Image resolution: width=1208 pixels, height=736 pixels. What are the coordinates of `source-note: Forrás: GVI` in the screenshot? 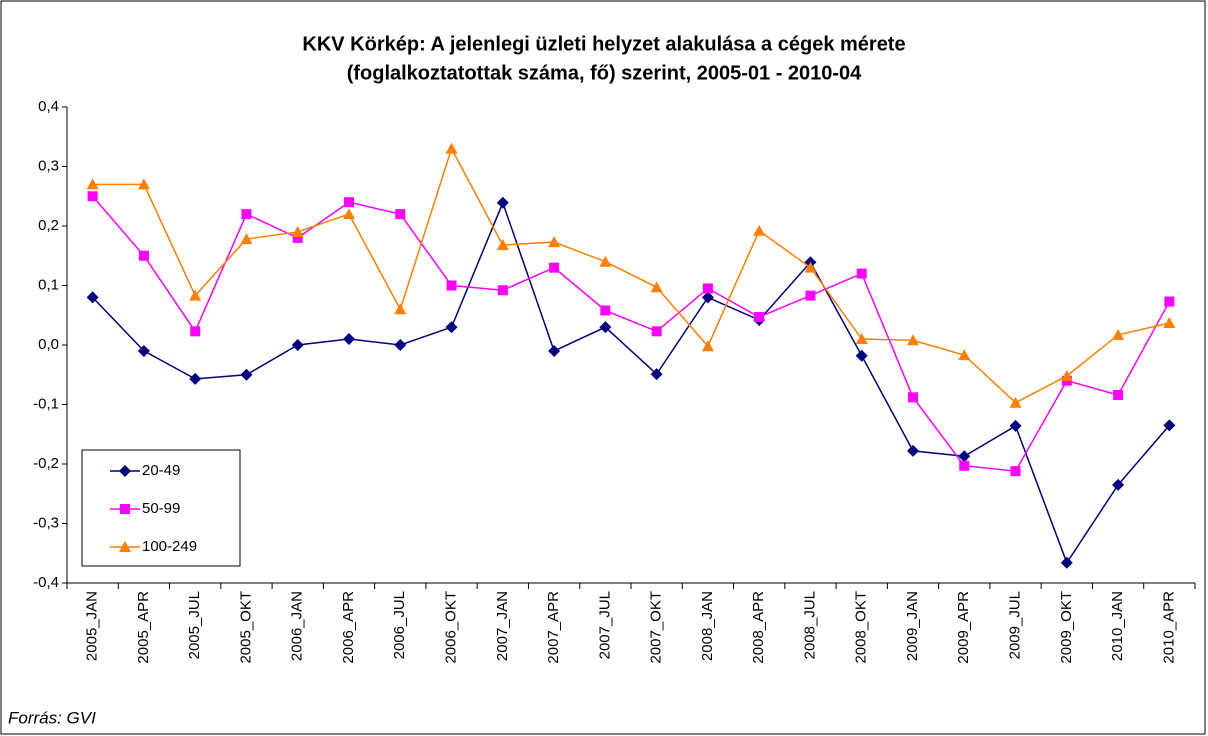 It's located at (52, 717).